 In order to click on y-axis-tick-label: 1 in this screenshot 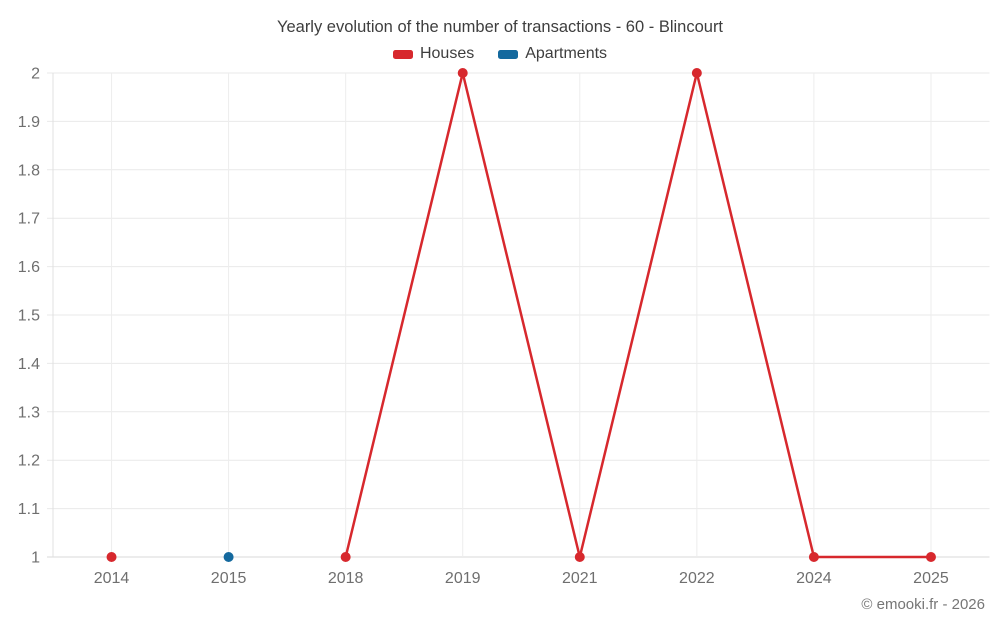, I will do `click(35, 558)`.